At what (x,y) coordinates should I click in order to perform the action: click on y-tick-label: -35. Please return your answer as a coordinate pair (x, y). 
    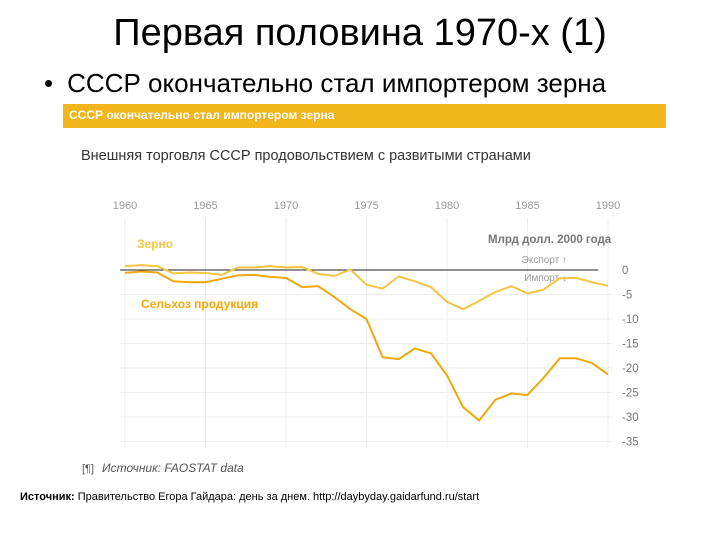
    Looking at the image, I should click on (630, 443).